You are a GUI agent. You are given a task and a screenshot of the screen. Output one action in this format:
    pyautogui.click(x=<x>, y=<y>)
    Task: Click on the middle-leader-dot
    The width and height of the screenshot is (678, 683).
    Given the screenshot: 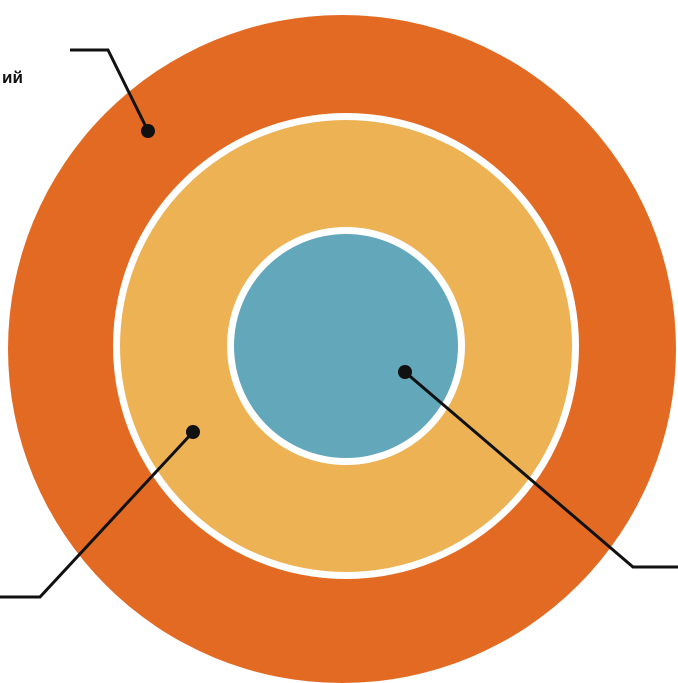 What is the action you would take?
    pyautogui.click(x=193, y=432)
    